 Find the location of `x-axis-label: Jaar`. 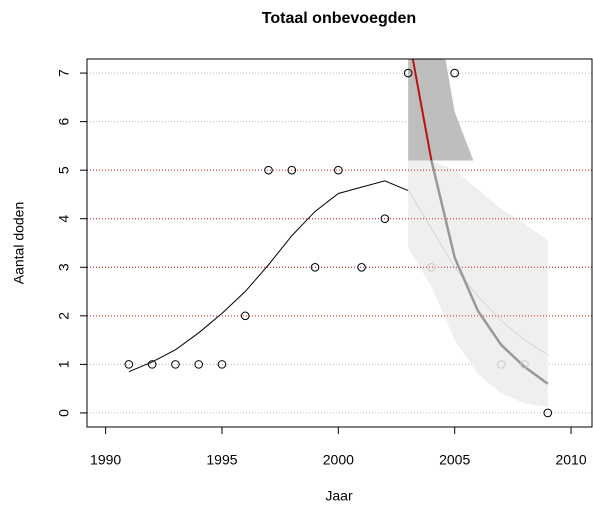

x-axis-label: Jaar is located at coordinates (339, 496).